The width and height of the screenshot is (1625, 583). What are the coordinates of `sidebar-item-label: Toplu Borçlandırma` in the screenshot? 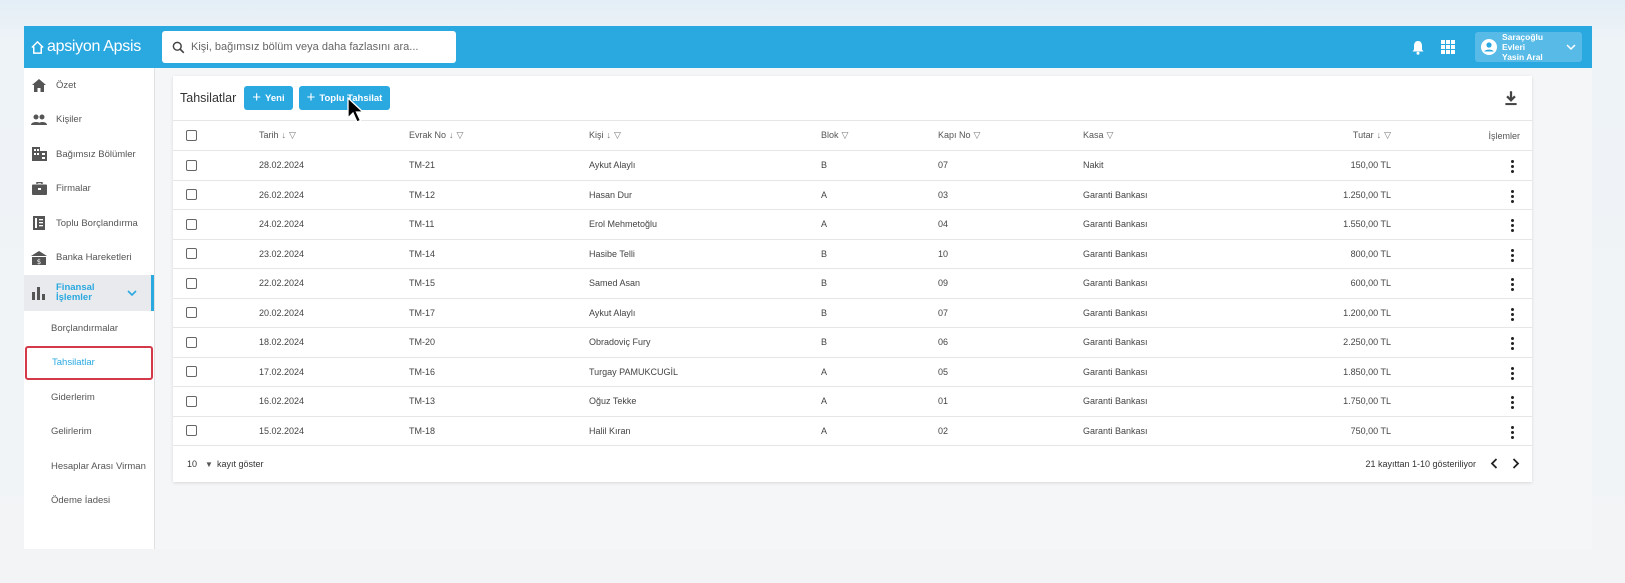 It's located at (97, 223).